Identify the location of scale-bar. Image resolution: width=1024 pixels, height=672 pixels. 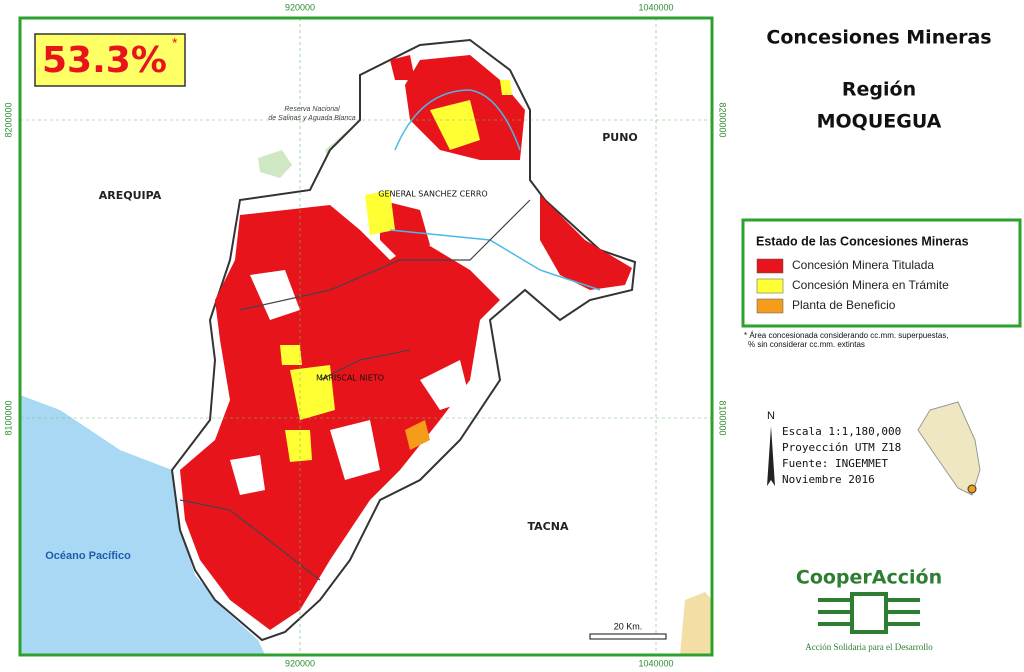
(628, 636).